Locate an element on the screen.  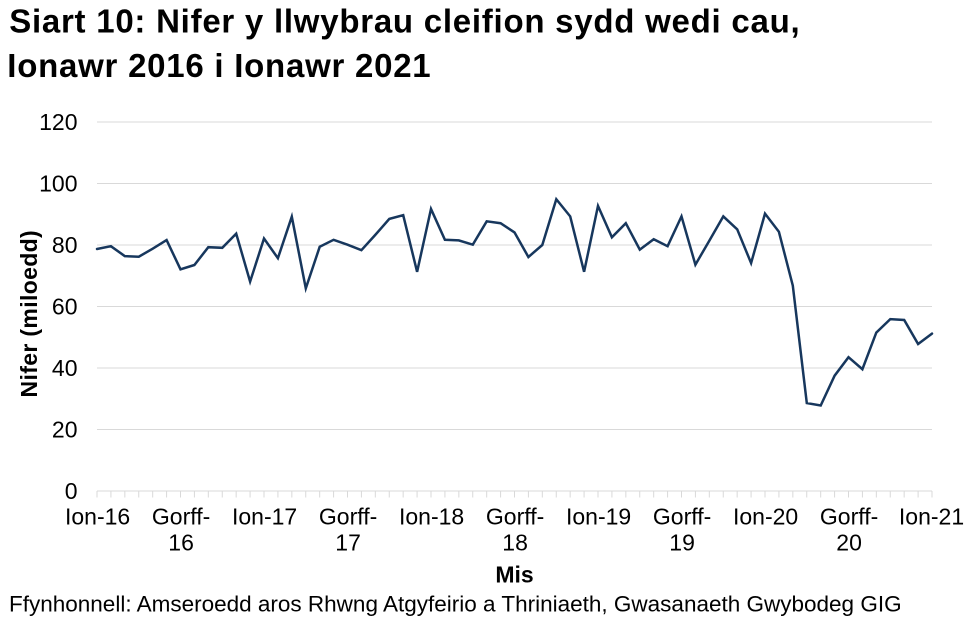
svg-text: 0 is located at coordinates (71, 491).